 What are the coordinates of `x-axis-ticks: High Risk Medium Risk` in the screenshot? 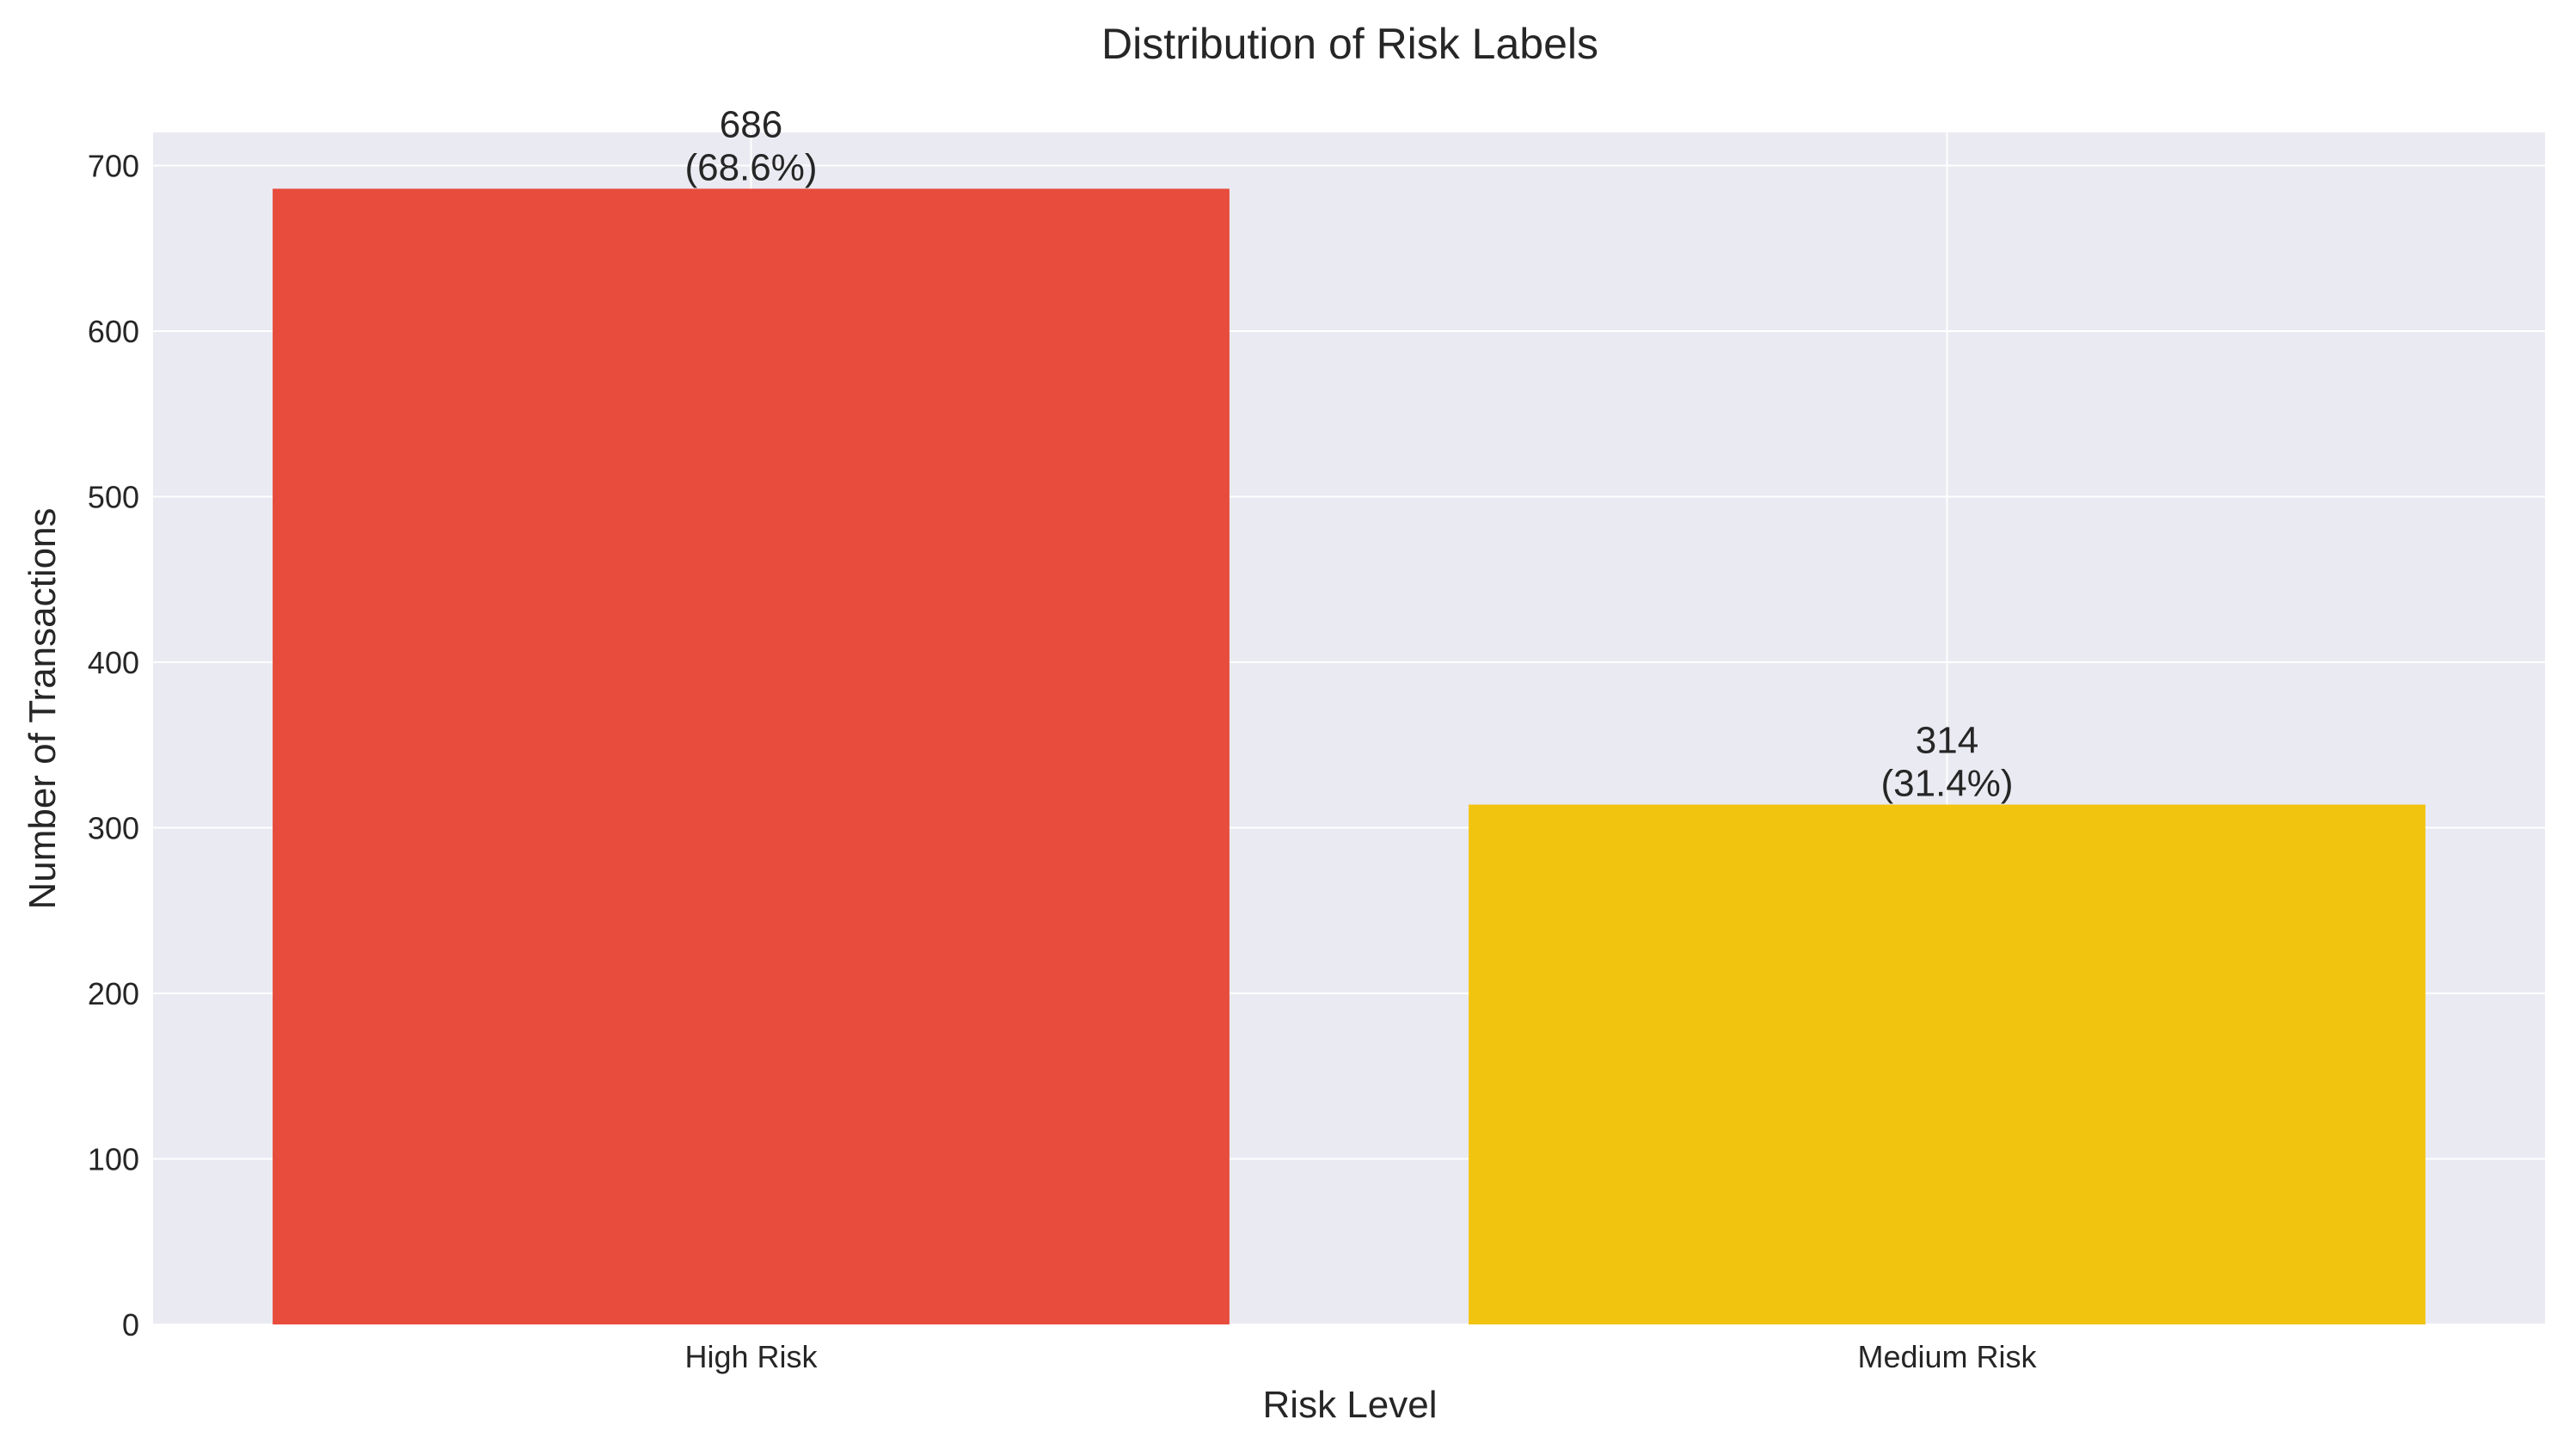 It's located at (1361, 1356).